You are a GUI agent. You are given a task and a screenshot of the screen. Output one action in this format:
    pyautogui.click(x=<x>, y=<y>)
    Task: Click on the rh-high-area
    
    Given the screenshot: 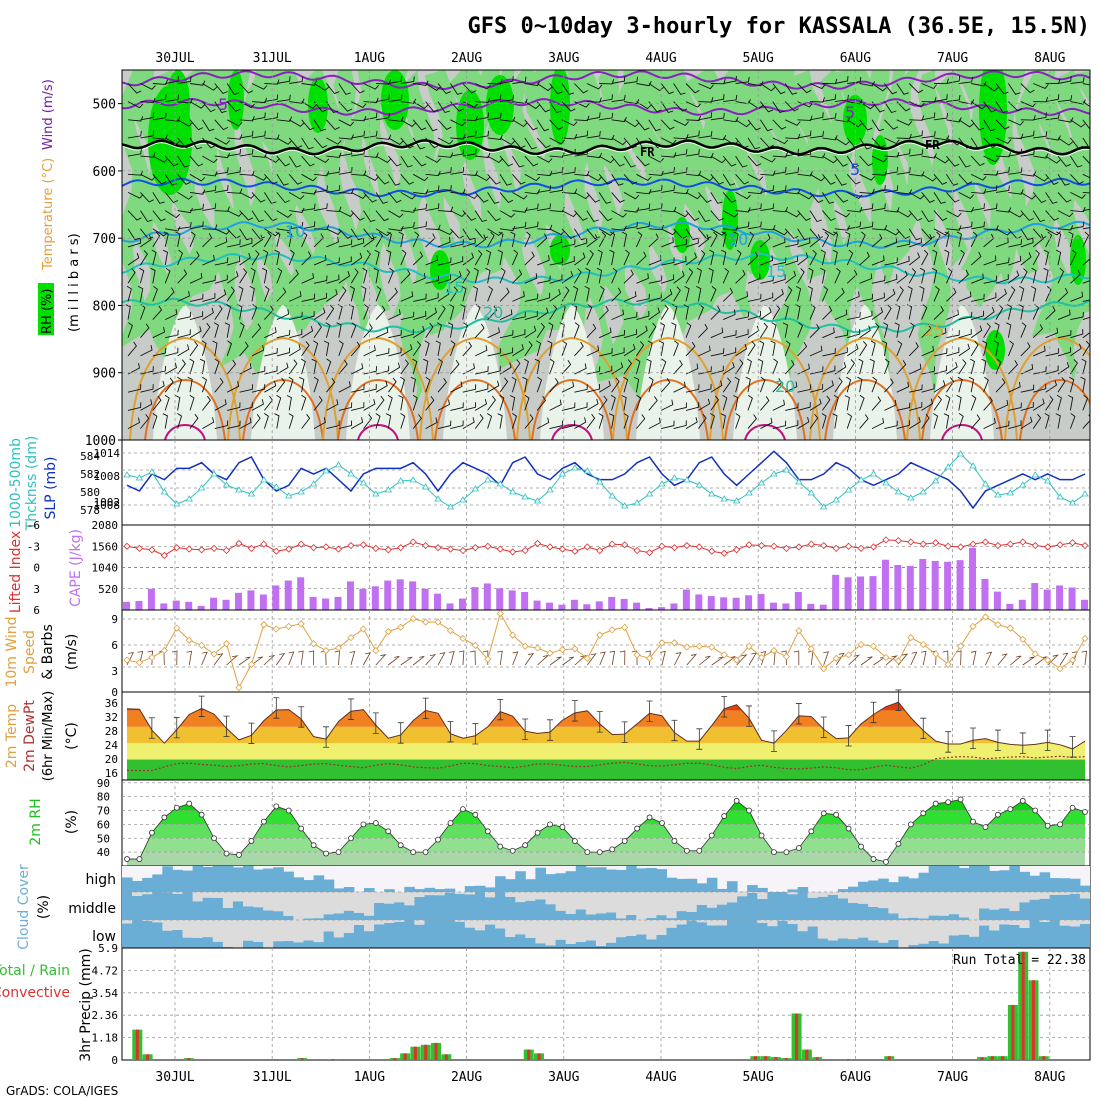 What is the action you would take?
    pyautogui.click(x=500, y=105)
    